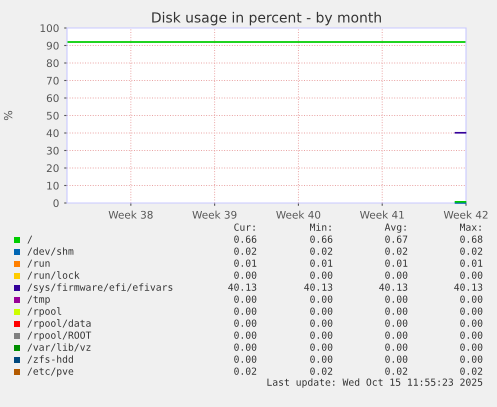 The height and width of the screenshot is (407, 497). What do you see at coordinates (382, 214) in the screenshot?
I see `x-tick-label: Week 41` at bounding box center [382, 214].